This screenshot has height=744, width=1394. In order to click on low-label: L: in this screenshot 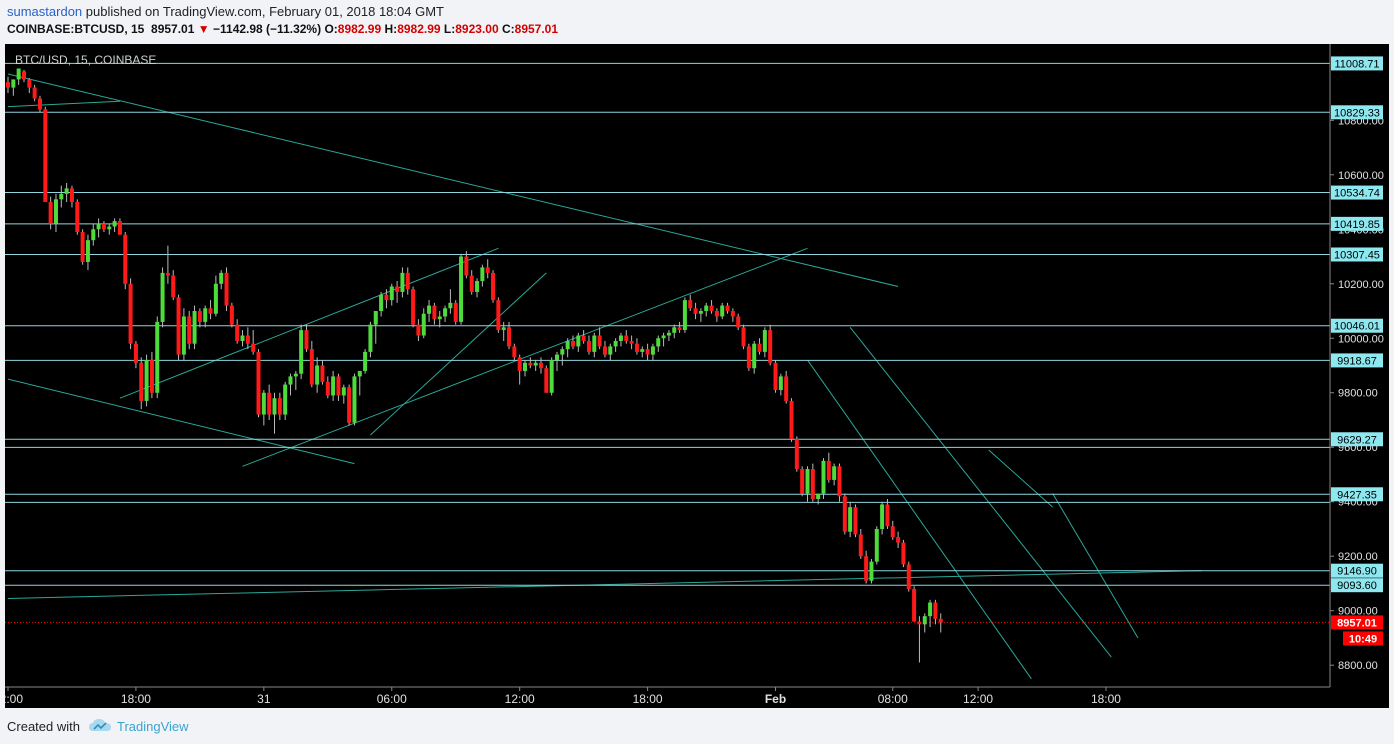, I will do `click(449, 29)`.